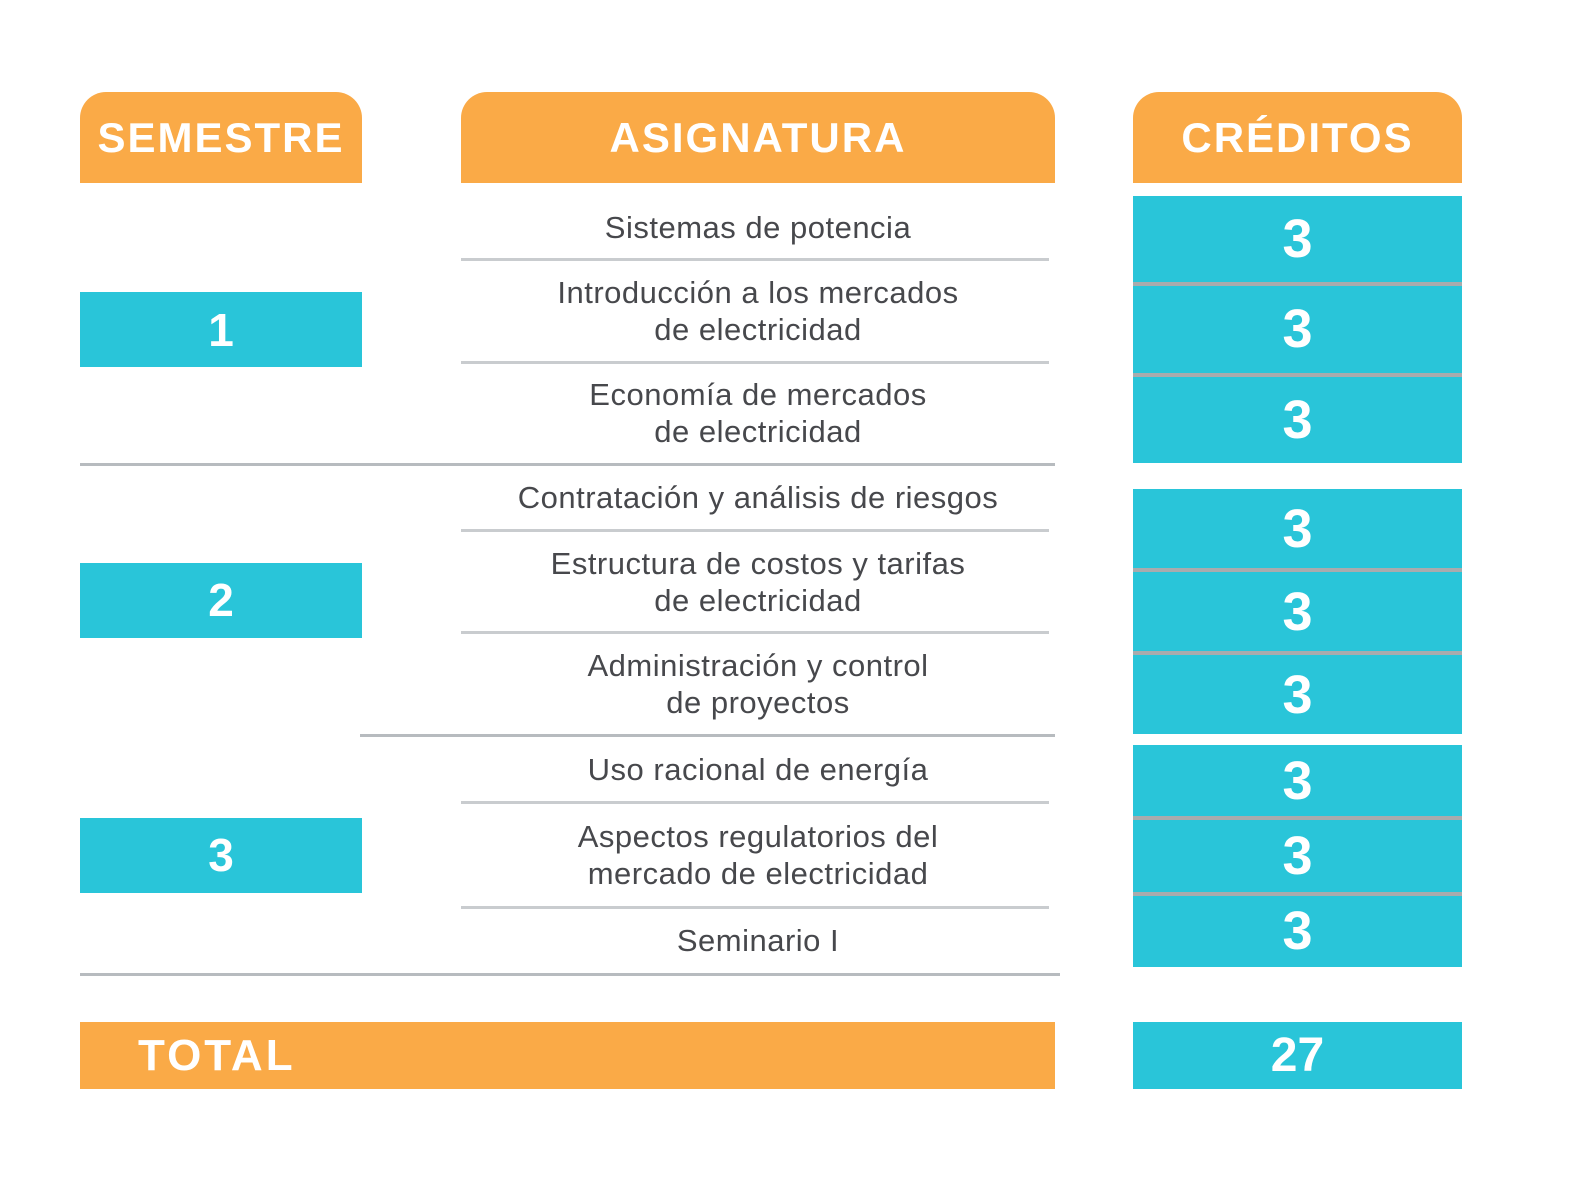  I want to click on subject-cell: Seminario I, so click(758, 941).